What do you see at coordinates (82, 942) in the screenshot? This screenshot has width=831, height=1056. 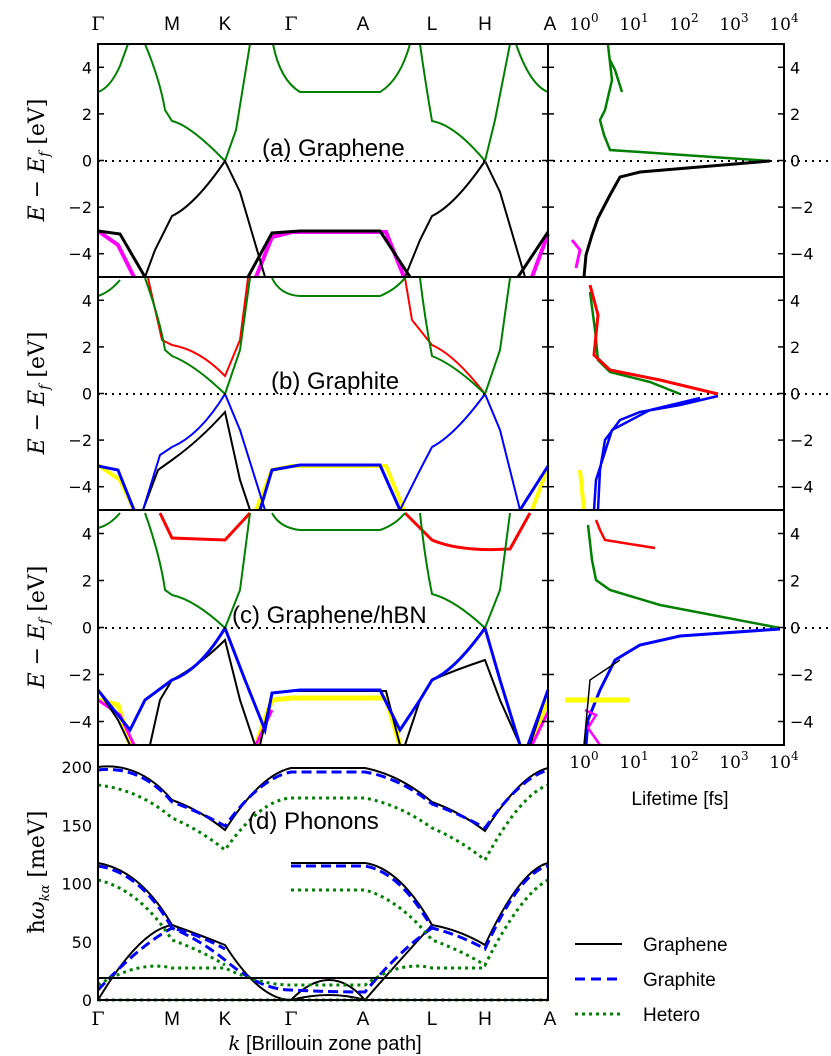 I see `phonon-ytick-1: 50` at bounding box center [82, 942].